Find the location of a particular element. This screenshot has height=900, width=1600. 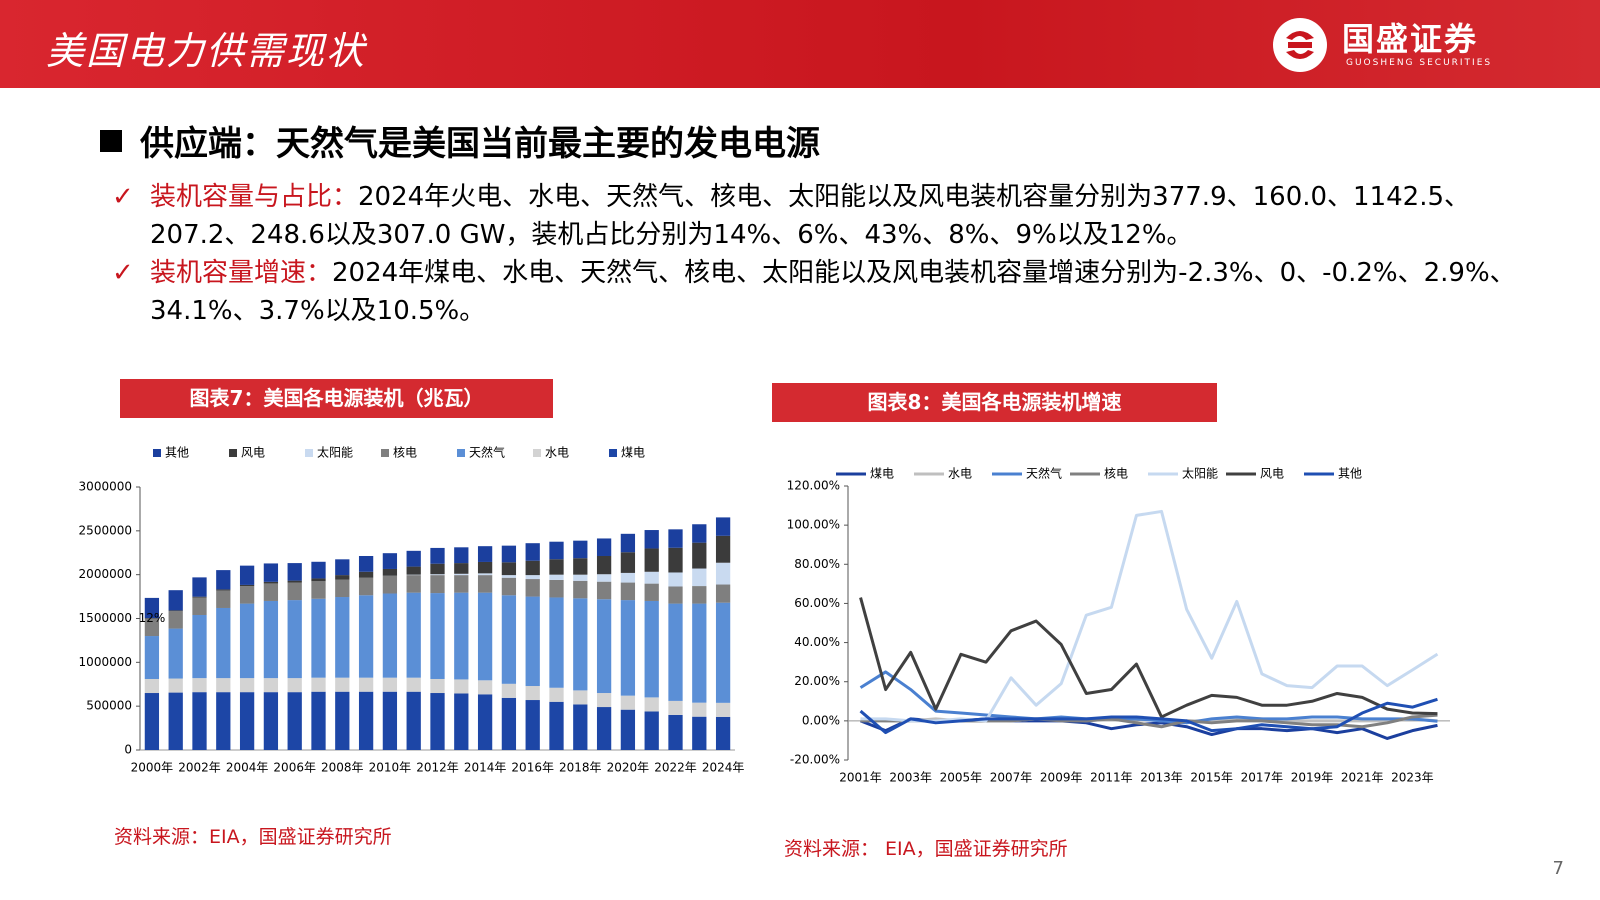

x-tick-label: 2011年 is located at coordinates (1111, 778).